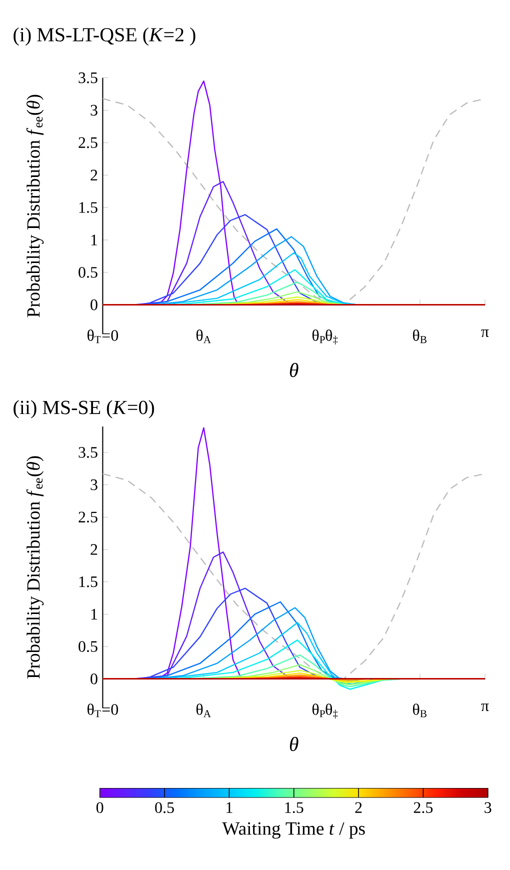 Image resolution: width=510 pixels, height=870 pixels. What do you see at coordinates (423, 808) in the screenshot?
I see `color-bar-label: 2.5` at bounding box center [423, 808].